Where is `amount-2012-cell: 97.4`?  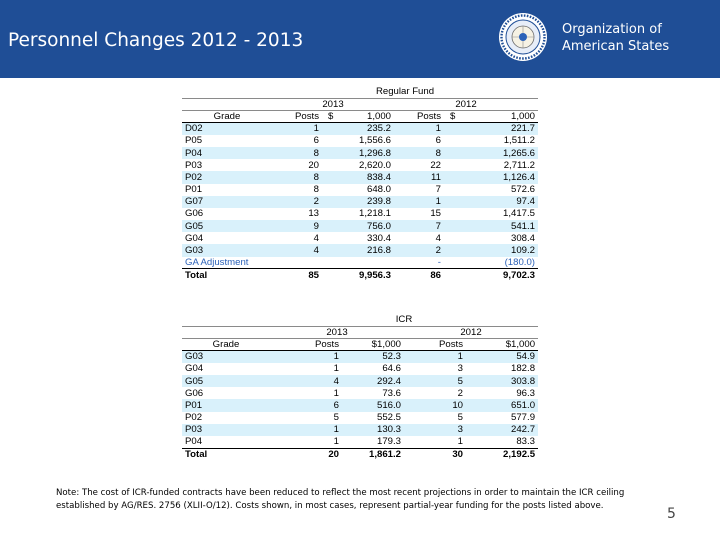 amount-2012-cell: 97.4 is located at coordinates (499, 201).